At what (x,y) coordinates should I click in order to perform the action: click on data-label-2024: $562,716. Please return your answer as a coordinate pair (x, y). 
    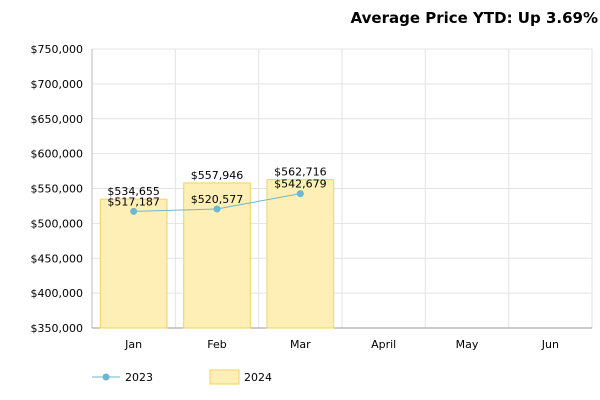
    Looking at the image, I should click on (300, 172).